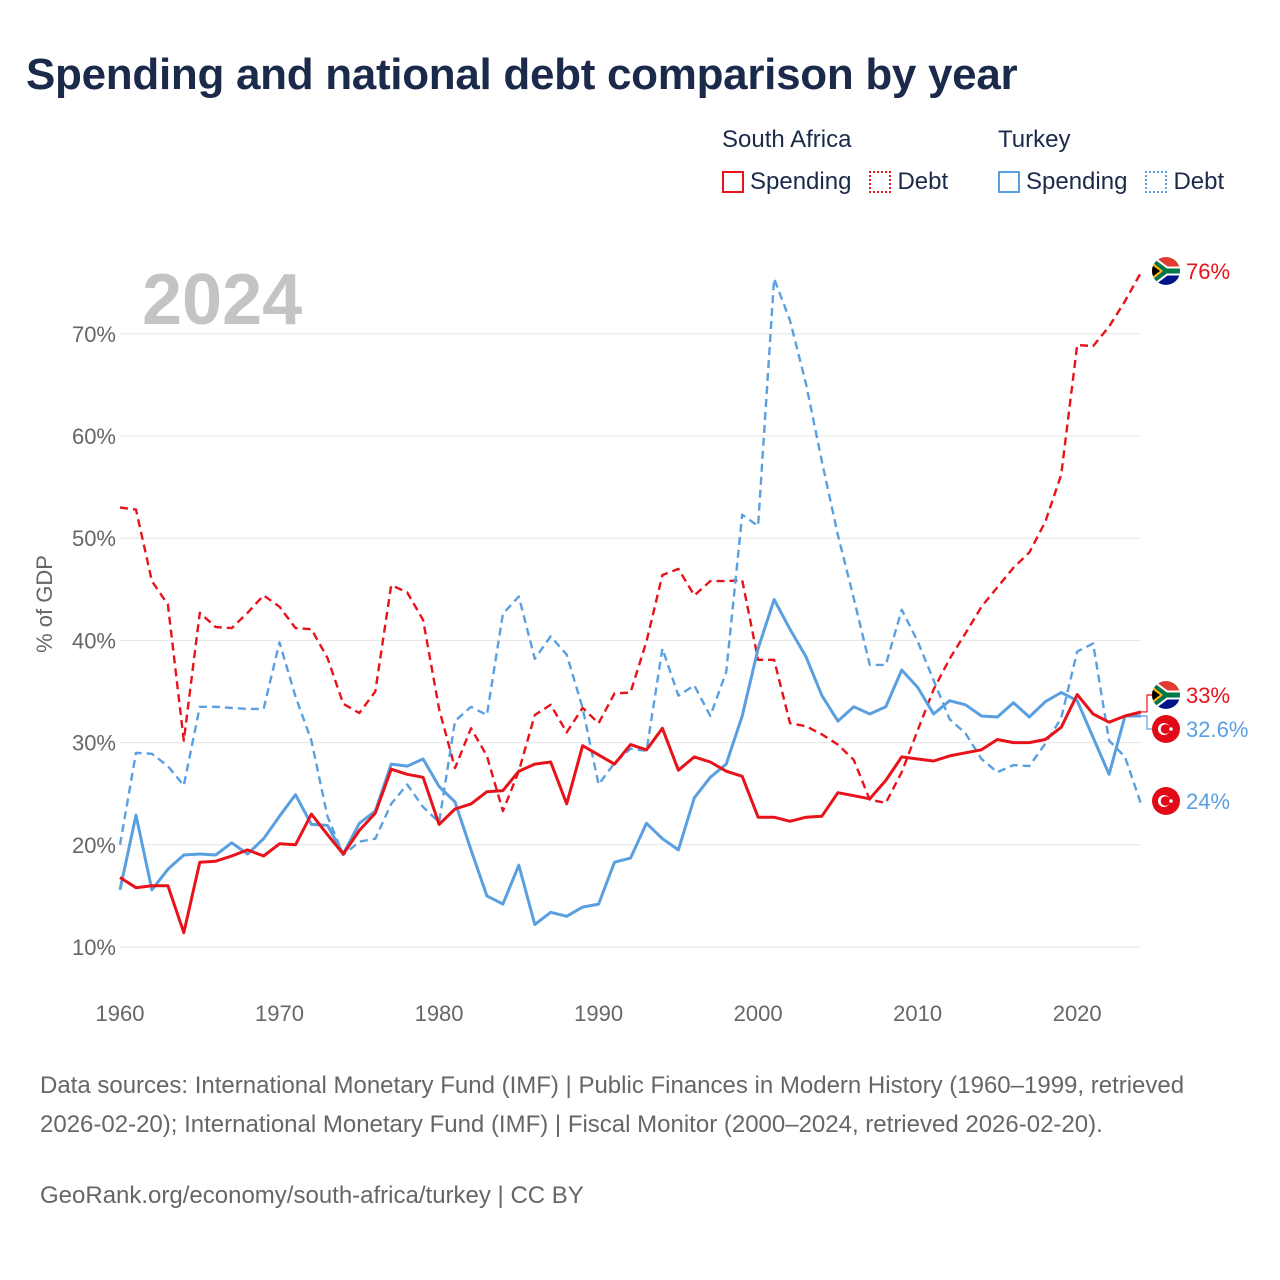  I want to click on y-tick-label: 60%, so click(94, 436).